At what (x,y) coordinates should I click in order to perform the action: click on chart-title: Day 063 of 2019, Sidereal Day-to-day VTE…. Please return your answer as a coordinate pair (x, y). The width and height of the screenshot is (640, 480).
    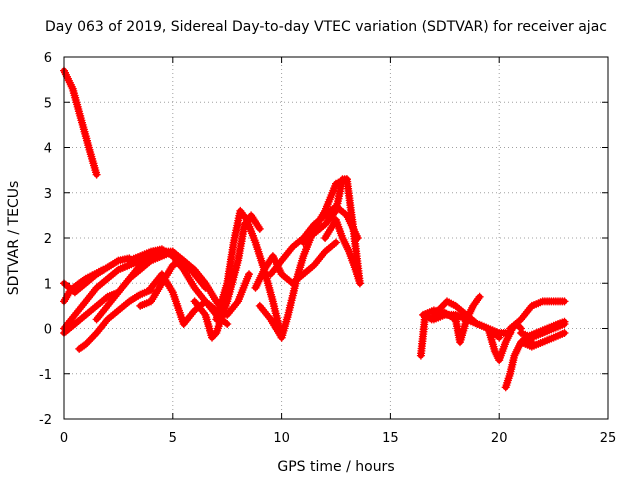
    Looking at the image, I should click on (326, 27).